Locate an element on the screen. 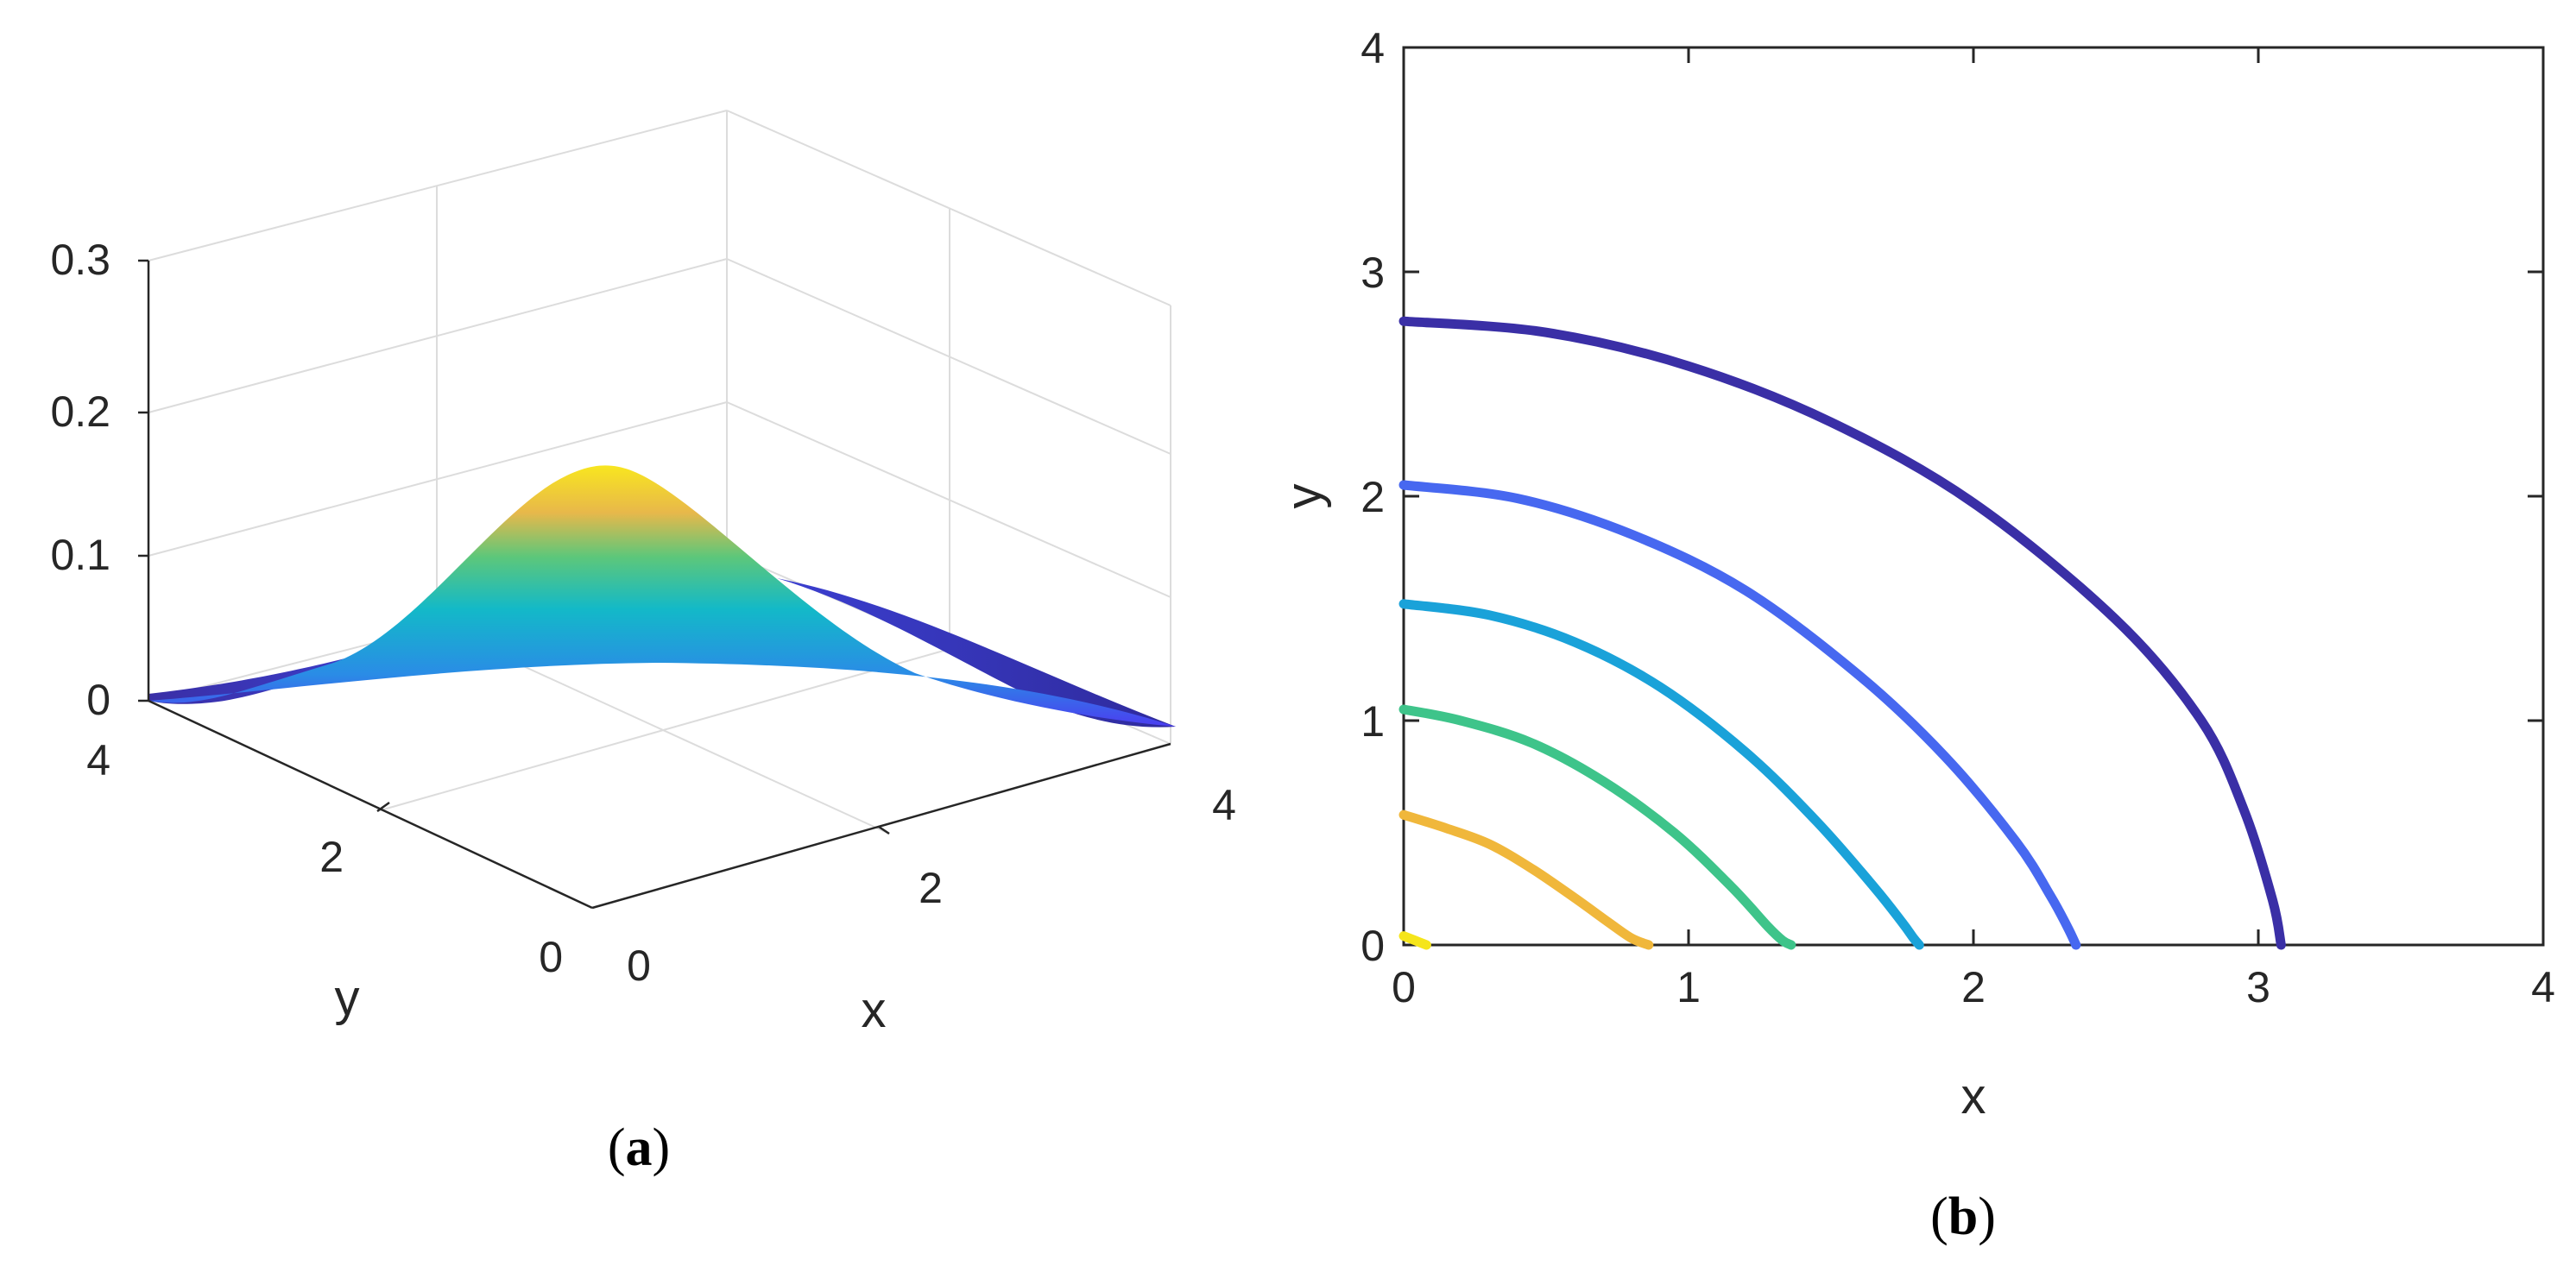 The height and width of the screenshot is (1266, 2576). panel-label-b: (b) is located at coordinates (1963, 1216).